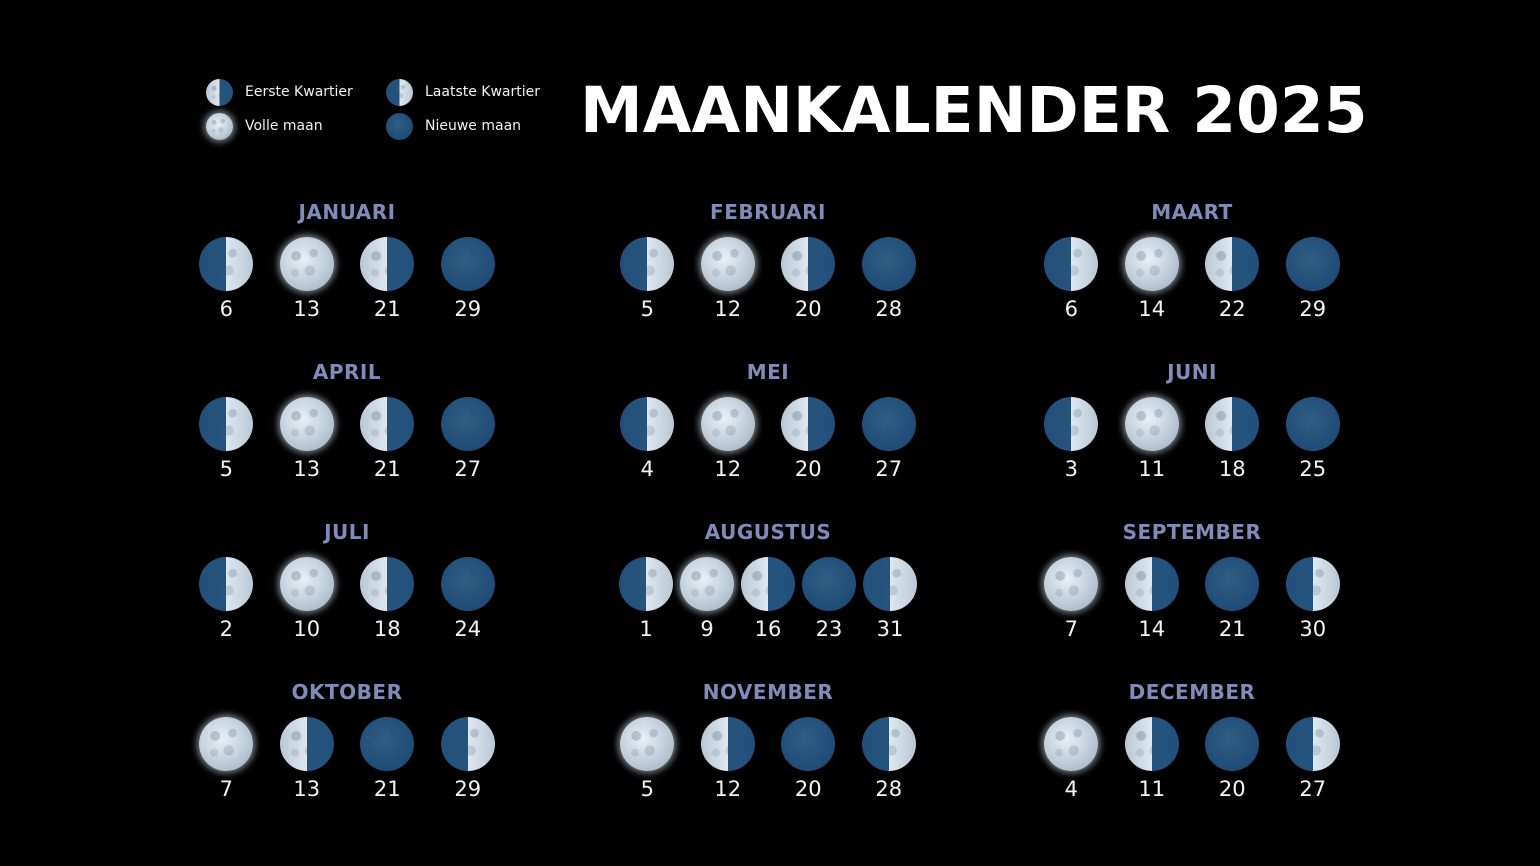 Image resolution: width=1540 pixels, height=866 pixels. Describe the element at coordinates (647, 282) in the screenshot. I see `moon-phase-entry: 5` at that location.